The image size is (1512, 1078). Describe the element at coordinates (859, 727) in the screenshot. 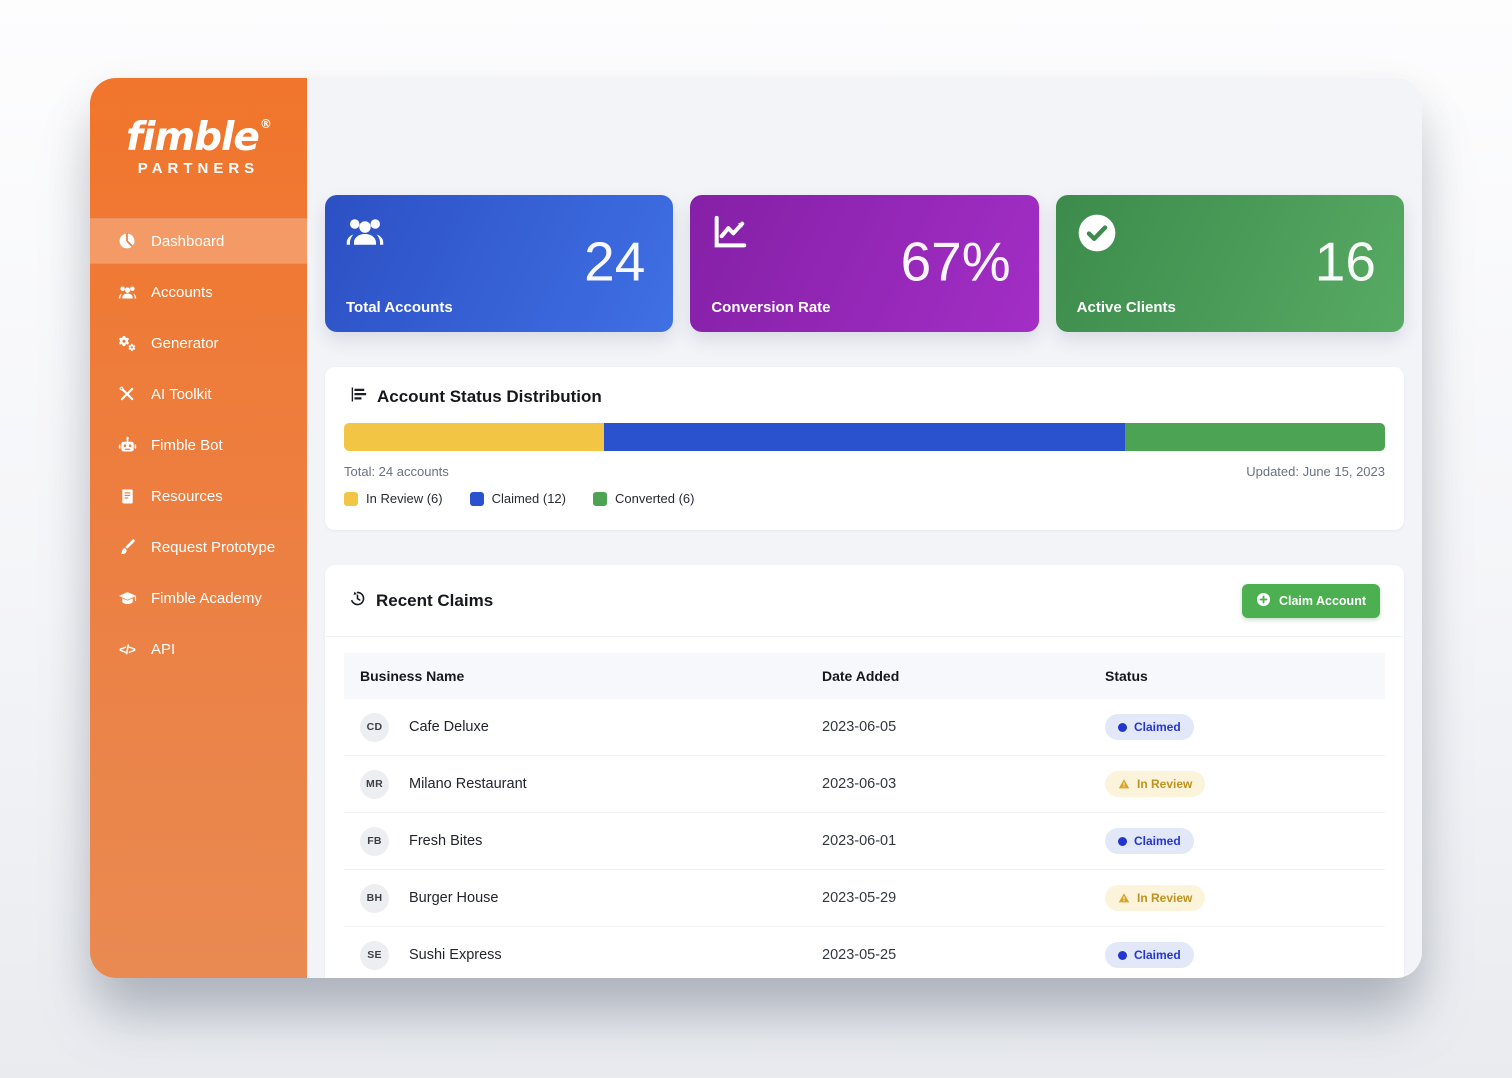

I see `date-added: 2023-06-05` at that location.